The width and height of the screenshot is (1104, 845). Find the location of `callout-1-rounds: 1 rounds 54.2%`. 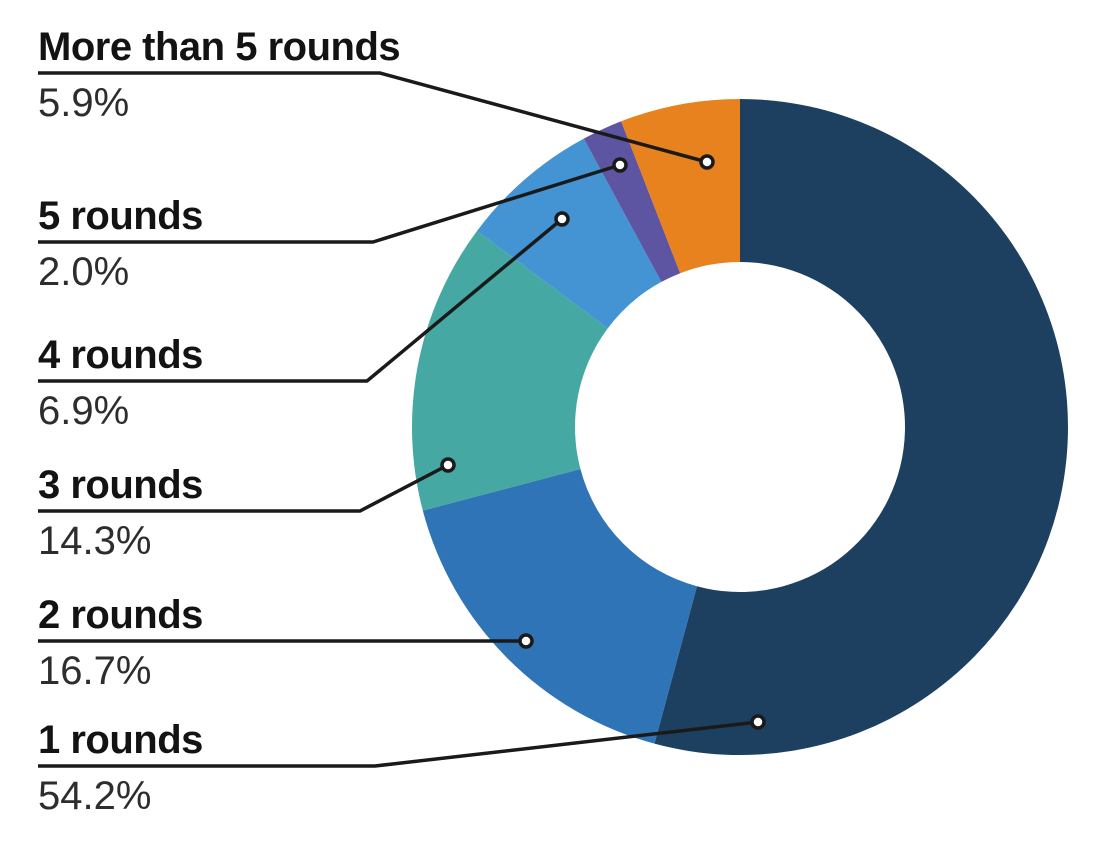

callout-1-rounds: 1 rounds 54.2% is located at coordinates (120, 768).